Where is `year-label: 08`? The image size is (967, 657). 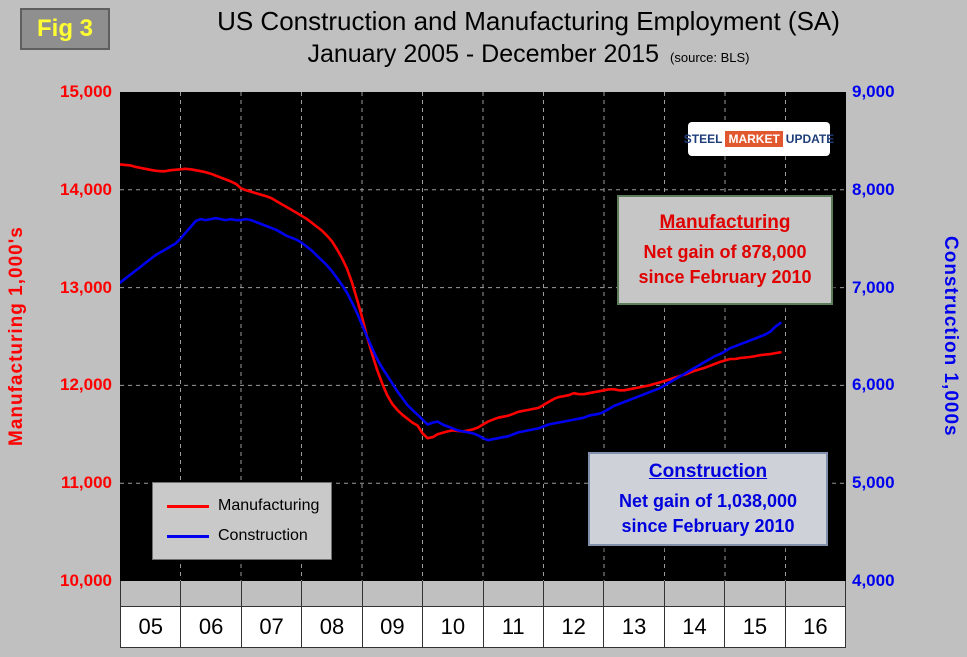
year-label: 08 is located at coordinates (332, 627).